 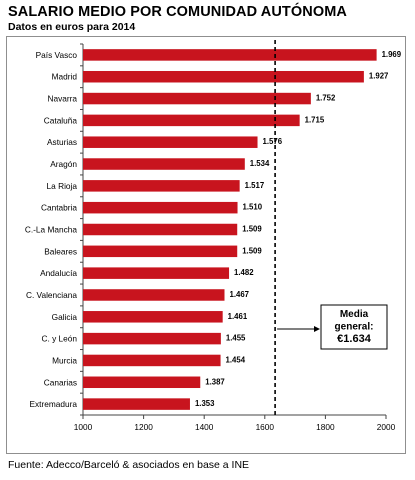 What do you see at coordinates (64, 360) in the screenshot?
I see `category-label: Murcia` at bounding box center [64, 360].